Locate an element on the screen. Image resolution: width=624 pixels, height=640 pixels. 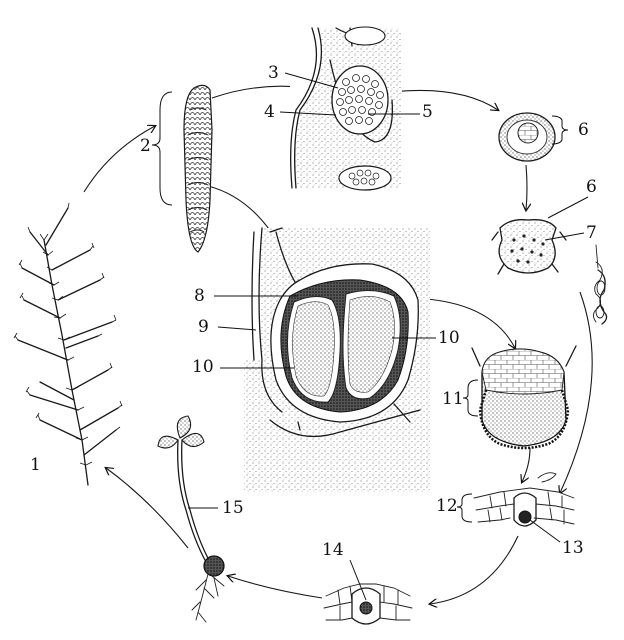
label-13-line is located at coordinates (545, 531).